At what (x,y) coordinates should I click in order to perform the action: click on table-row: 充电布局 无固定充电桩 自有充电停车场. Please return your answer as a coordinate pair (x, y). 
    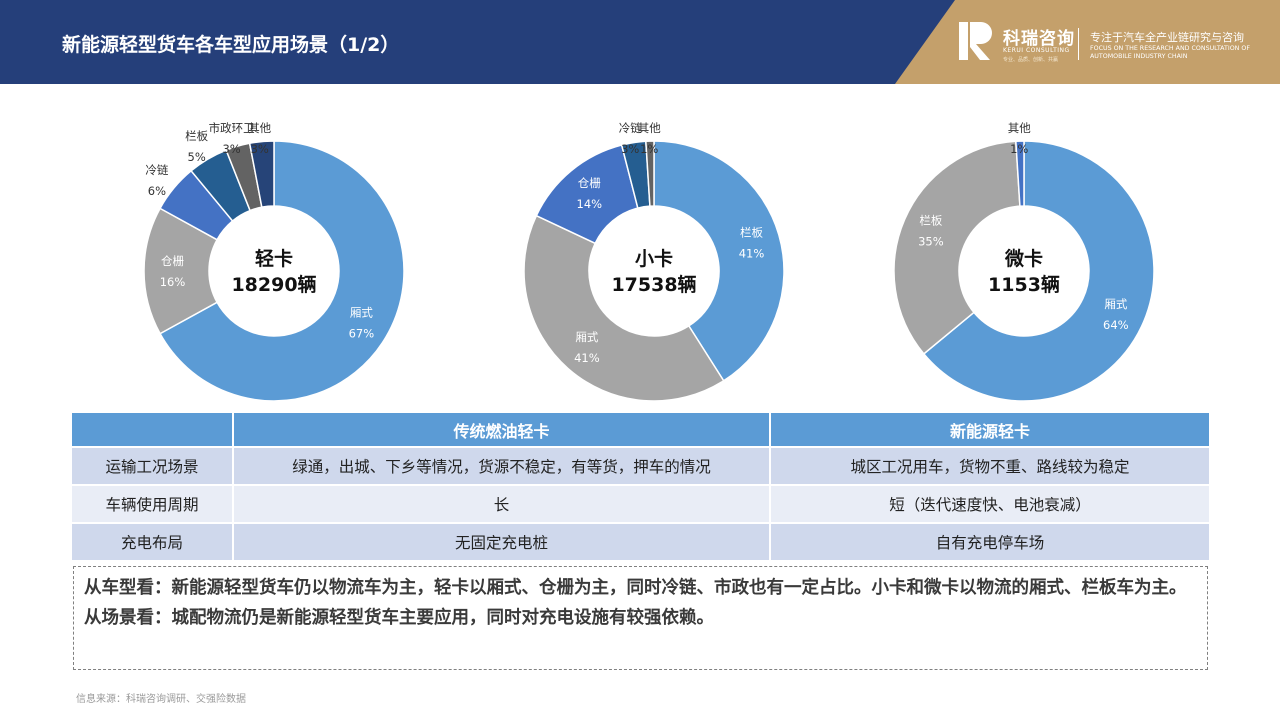
    Looking at the image, I should click on (640, 543).